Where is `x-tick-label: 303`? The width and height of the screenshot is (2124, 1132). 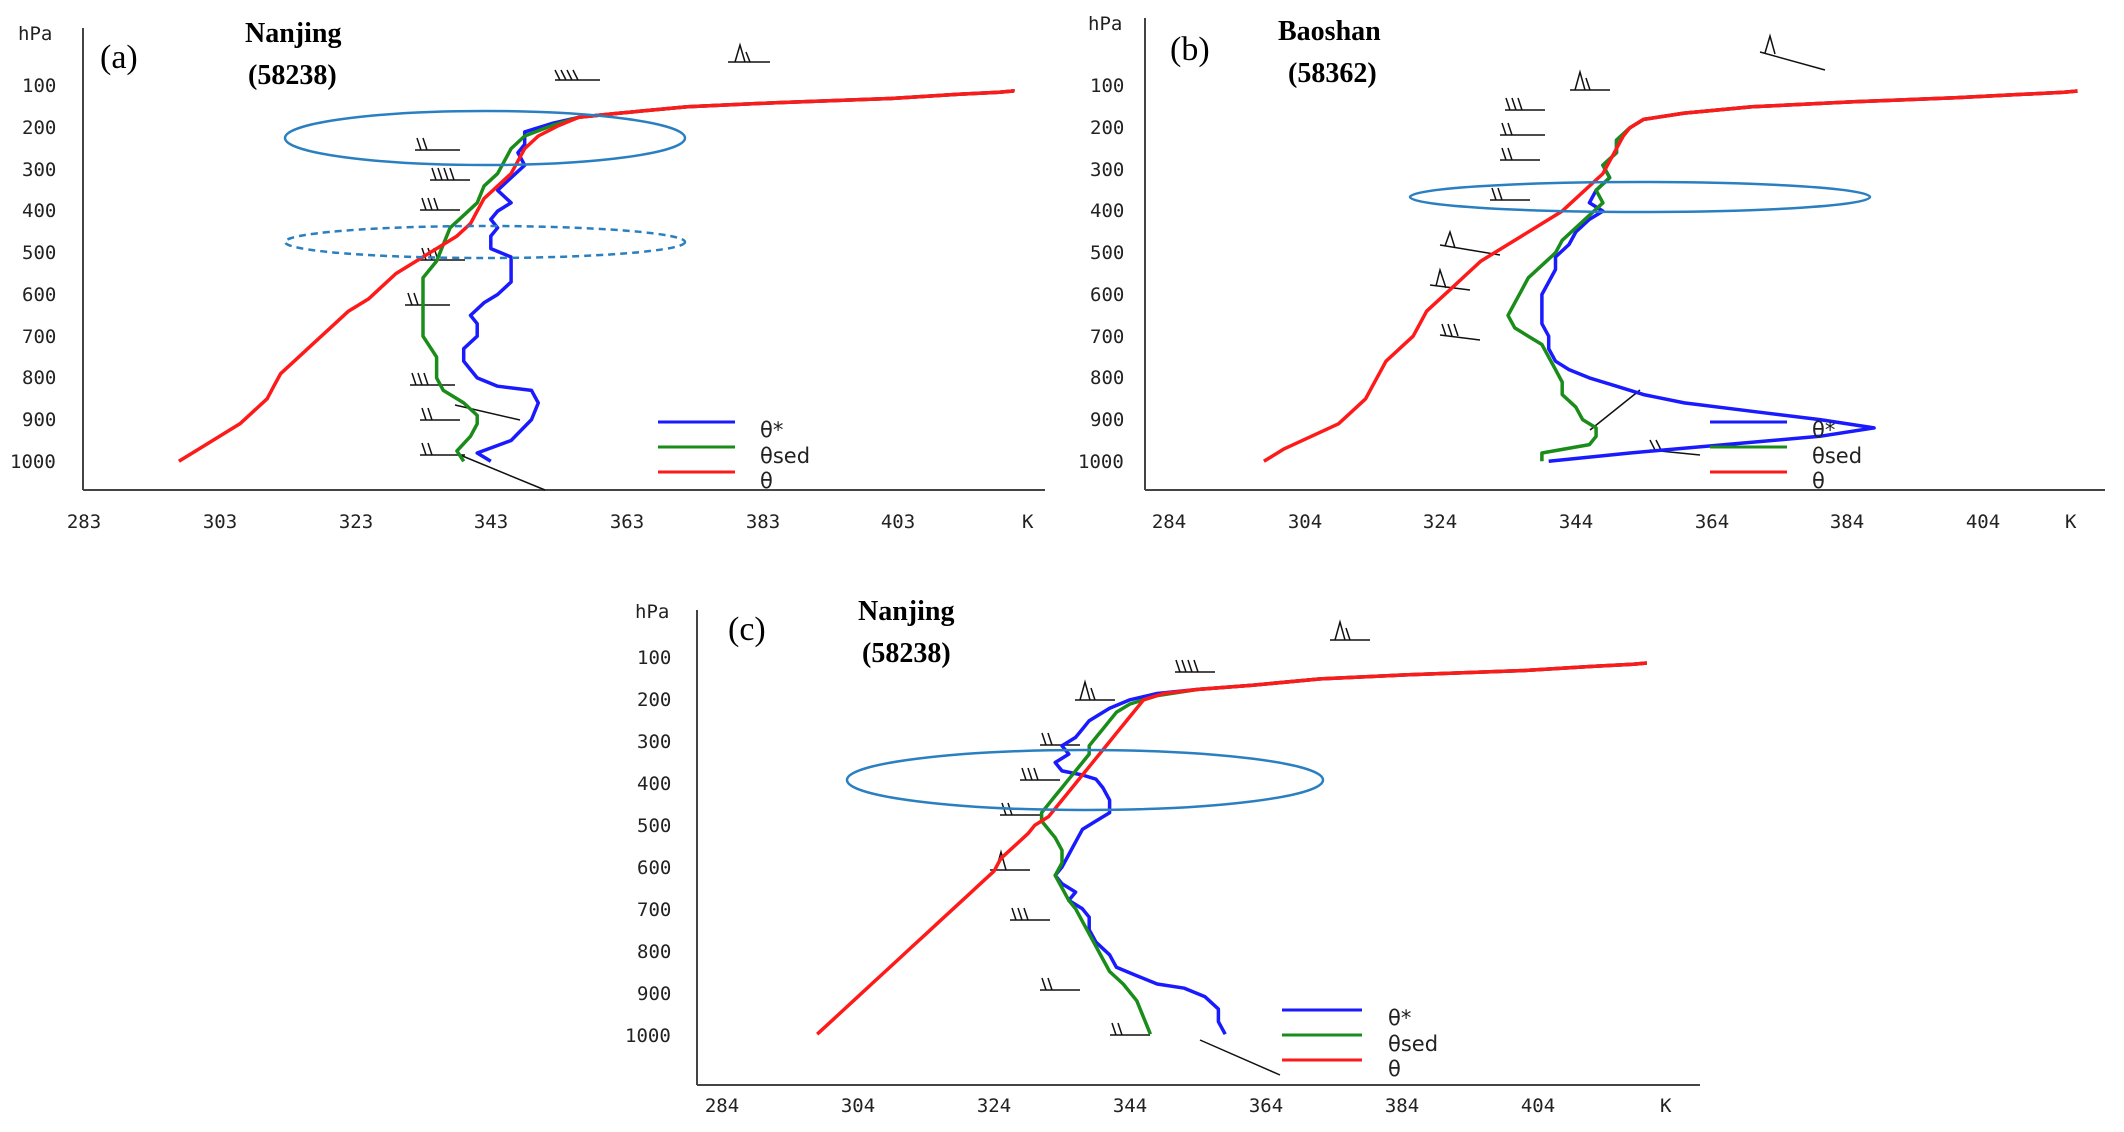 x-tick-label: 303 is located at coordinates (220, 522).